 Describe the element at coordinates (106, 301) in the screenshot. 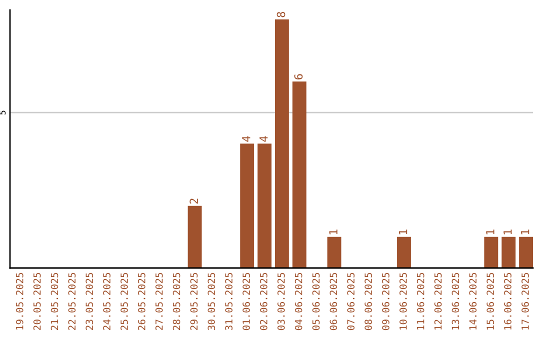

I see `x-tick-label: 24.05.2025` at that location.